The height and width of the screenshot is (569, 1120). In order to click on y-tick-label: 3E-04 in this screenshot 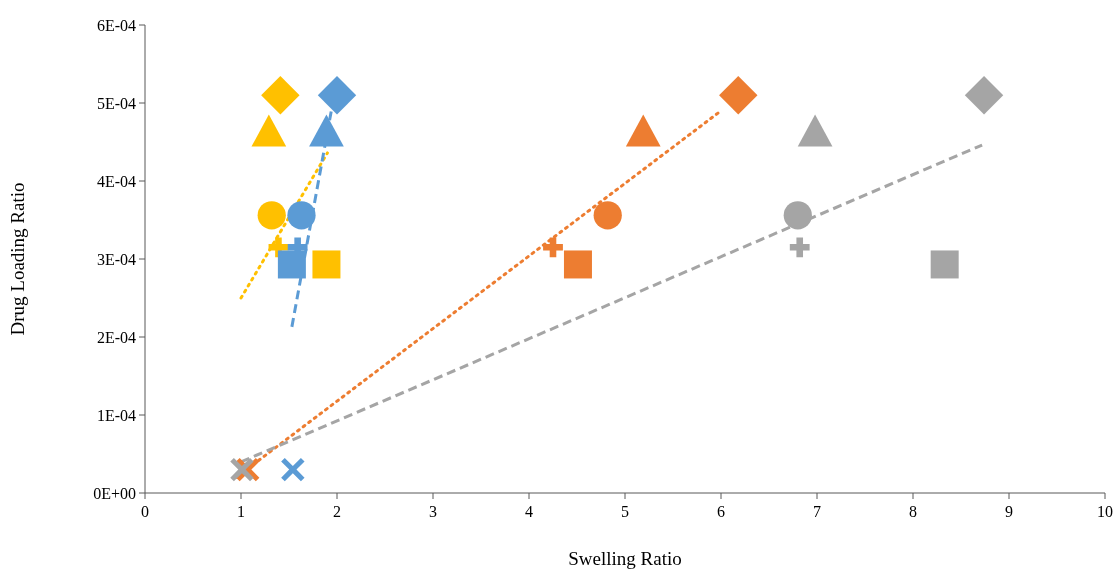, I will do `click(116, 259)`.